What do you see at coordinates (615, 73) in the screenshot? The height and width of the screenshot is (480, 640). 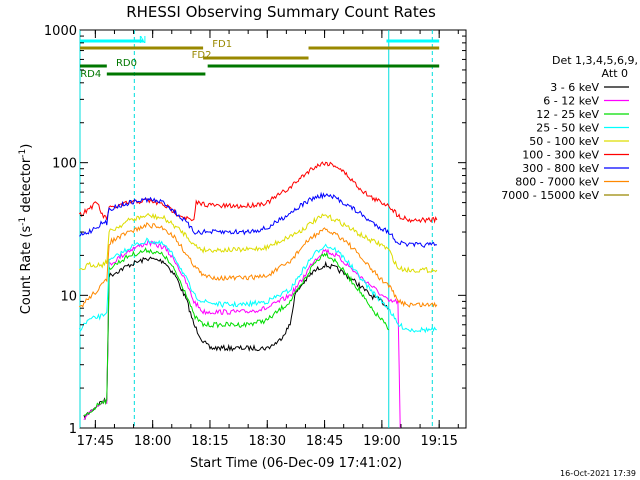 I see `legend-header-line-2: Att 0` at bounding box center [615, 73].